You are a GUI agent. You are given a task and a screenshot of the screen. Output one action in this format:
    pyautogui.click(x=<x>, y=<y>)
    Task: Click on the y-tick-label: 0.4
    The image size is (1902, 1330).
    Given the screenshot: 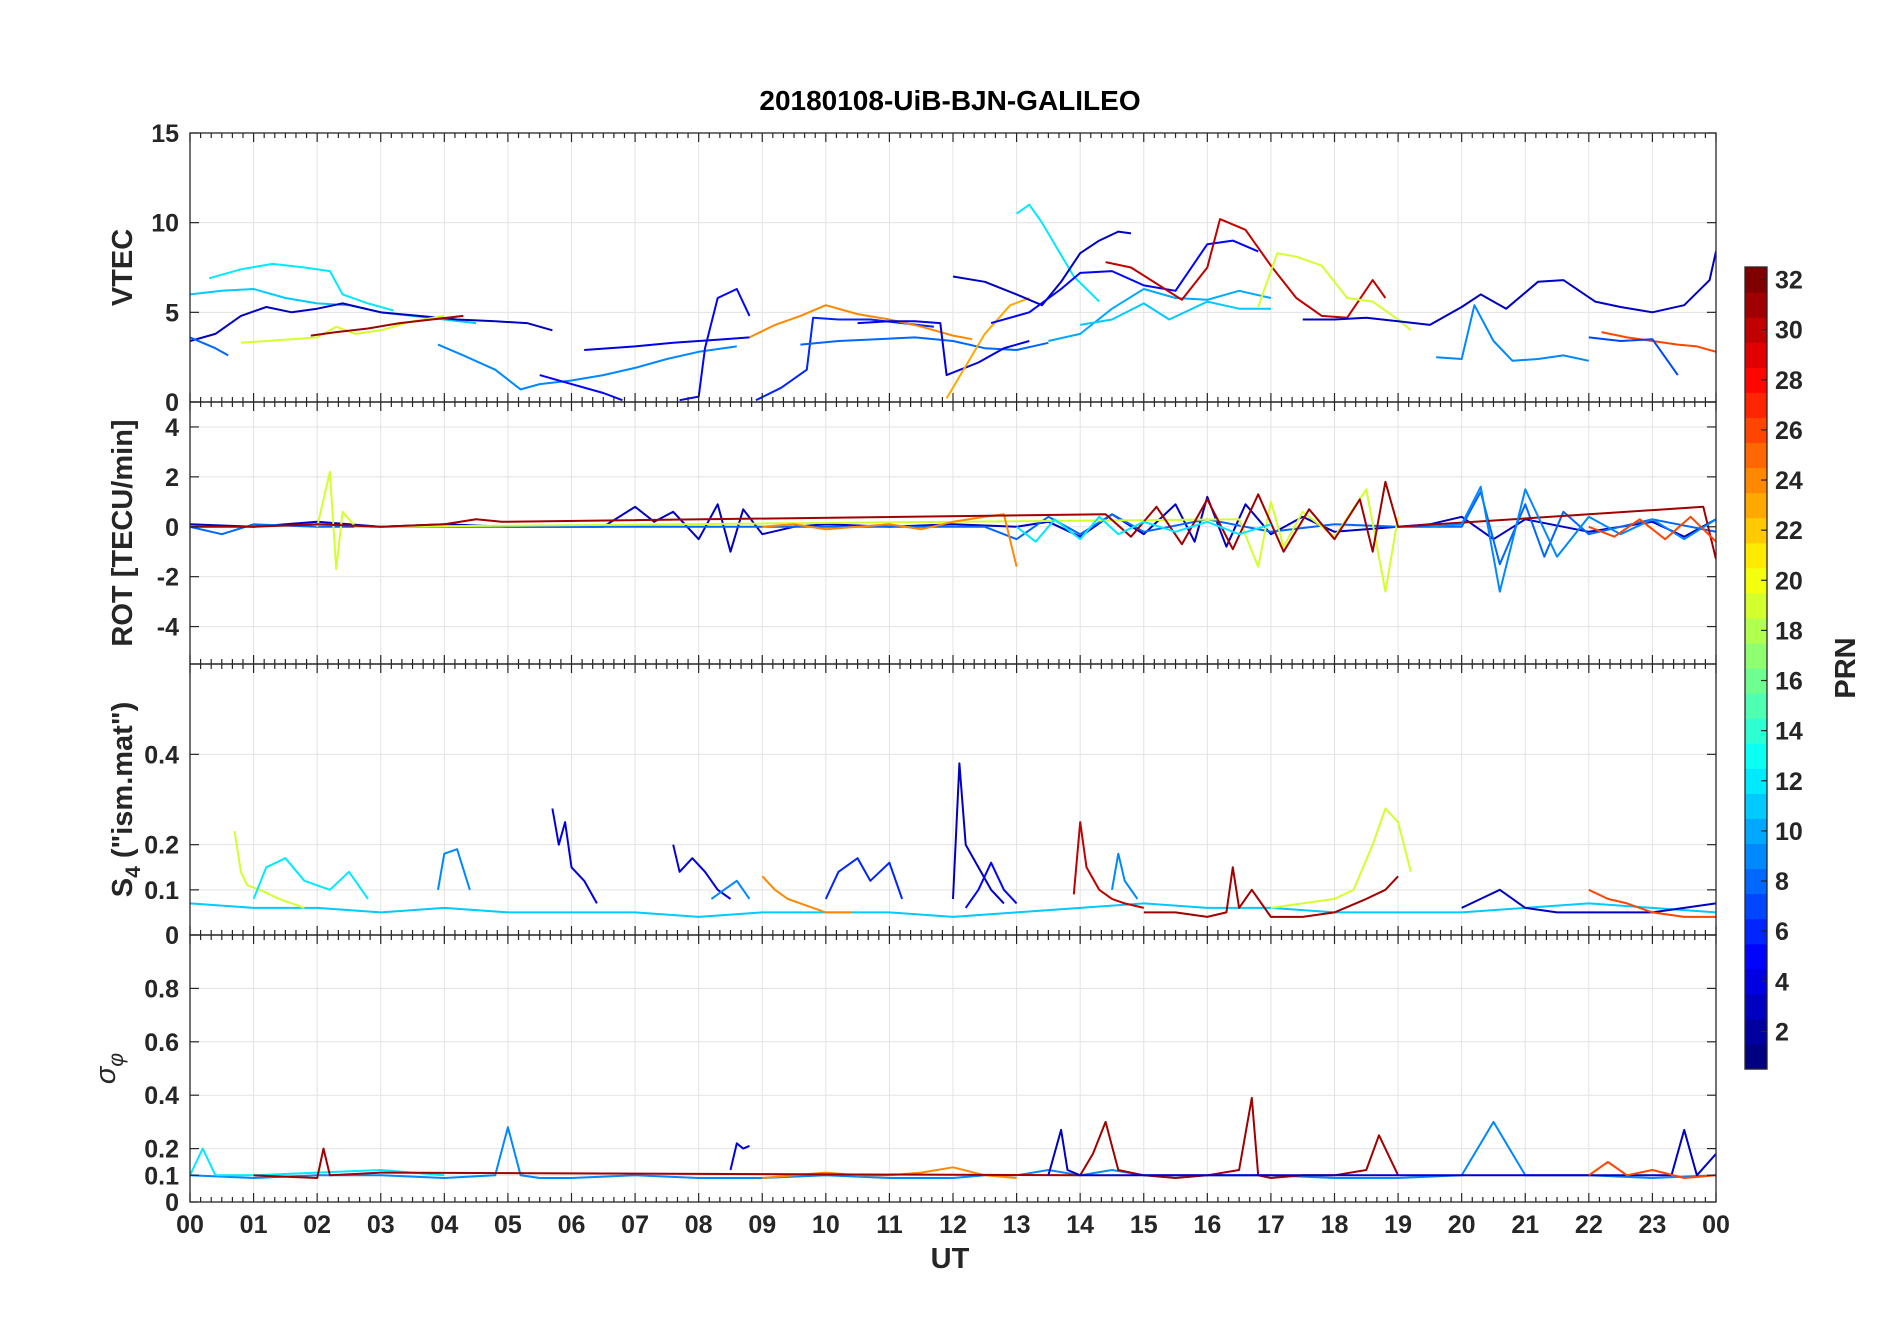 What is the action you would take?
    pyautogui.click(x=161, y=1096)
    